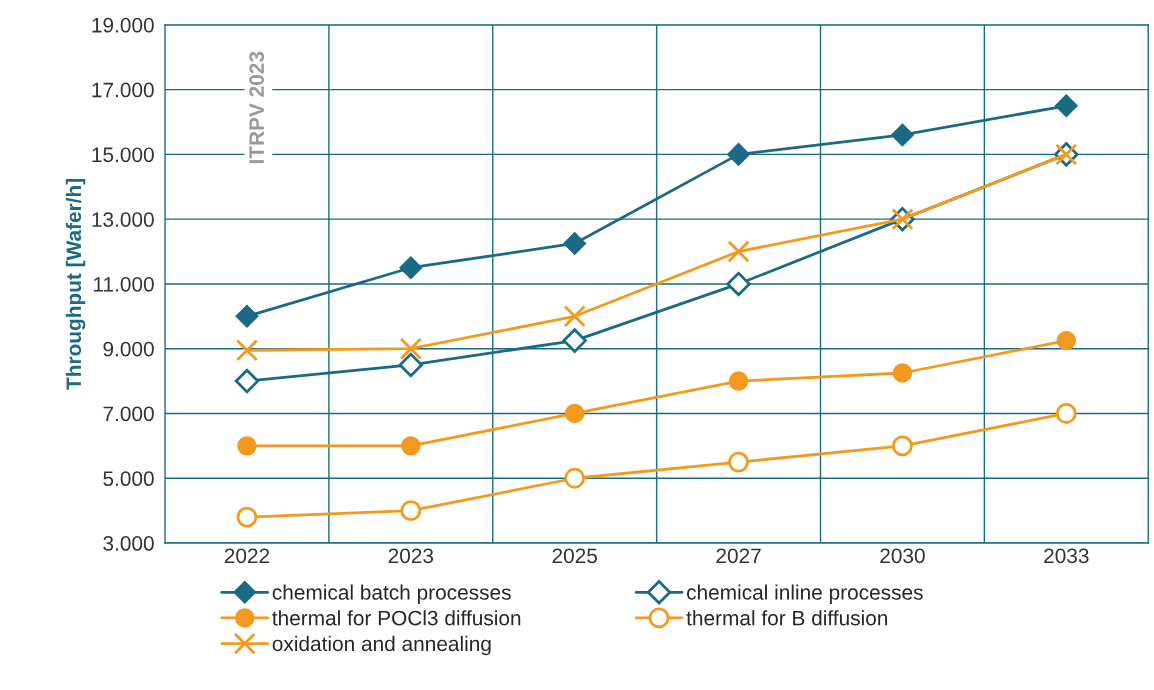  Describe the element at coordinates (75, 284) in the screenshot. I see `y-axis-title: Throughput [Wafer/h]` at that location.